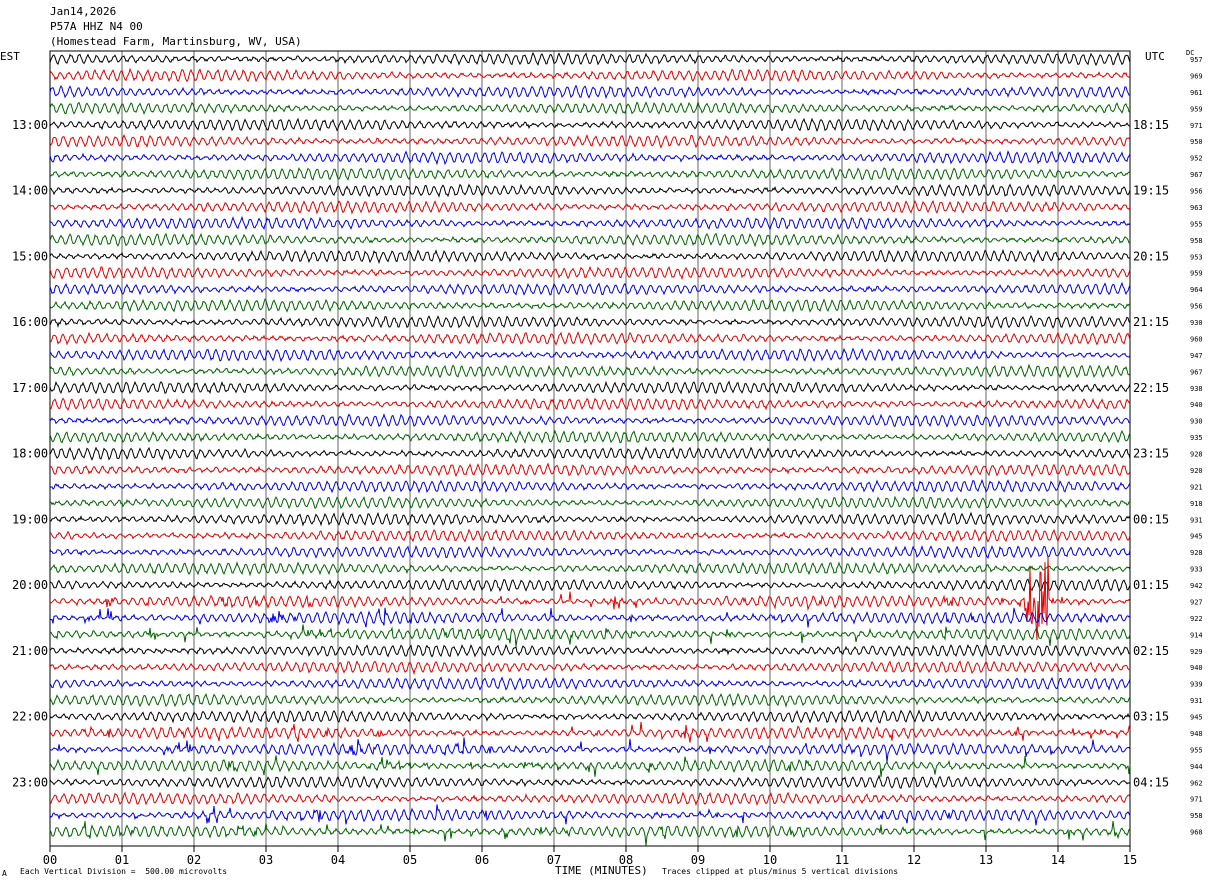  Describe the element at coordinates (30, 191) in the screenshot. I see `left-hour-label: 14:00` at that location.